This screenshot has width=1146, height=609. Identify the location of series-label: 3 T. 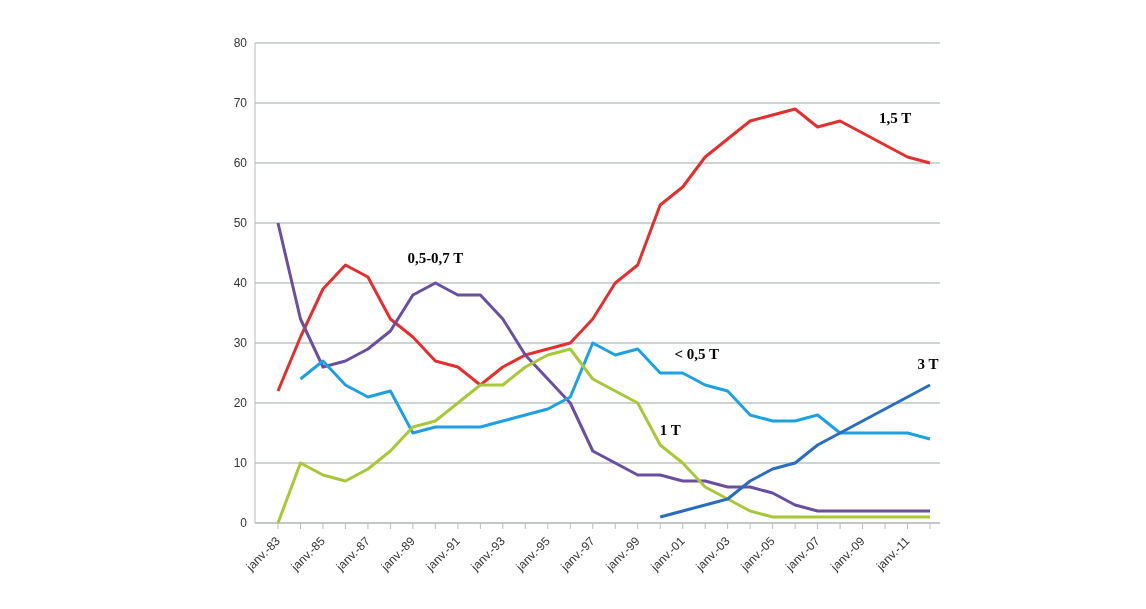
(928, 364).